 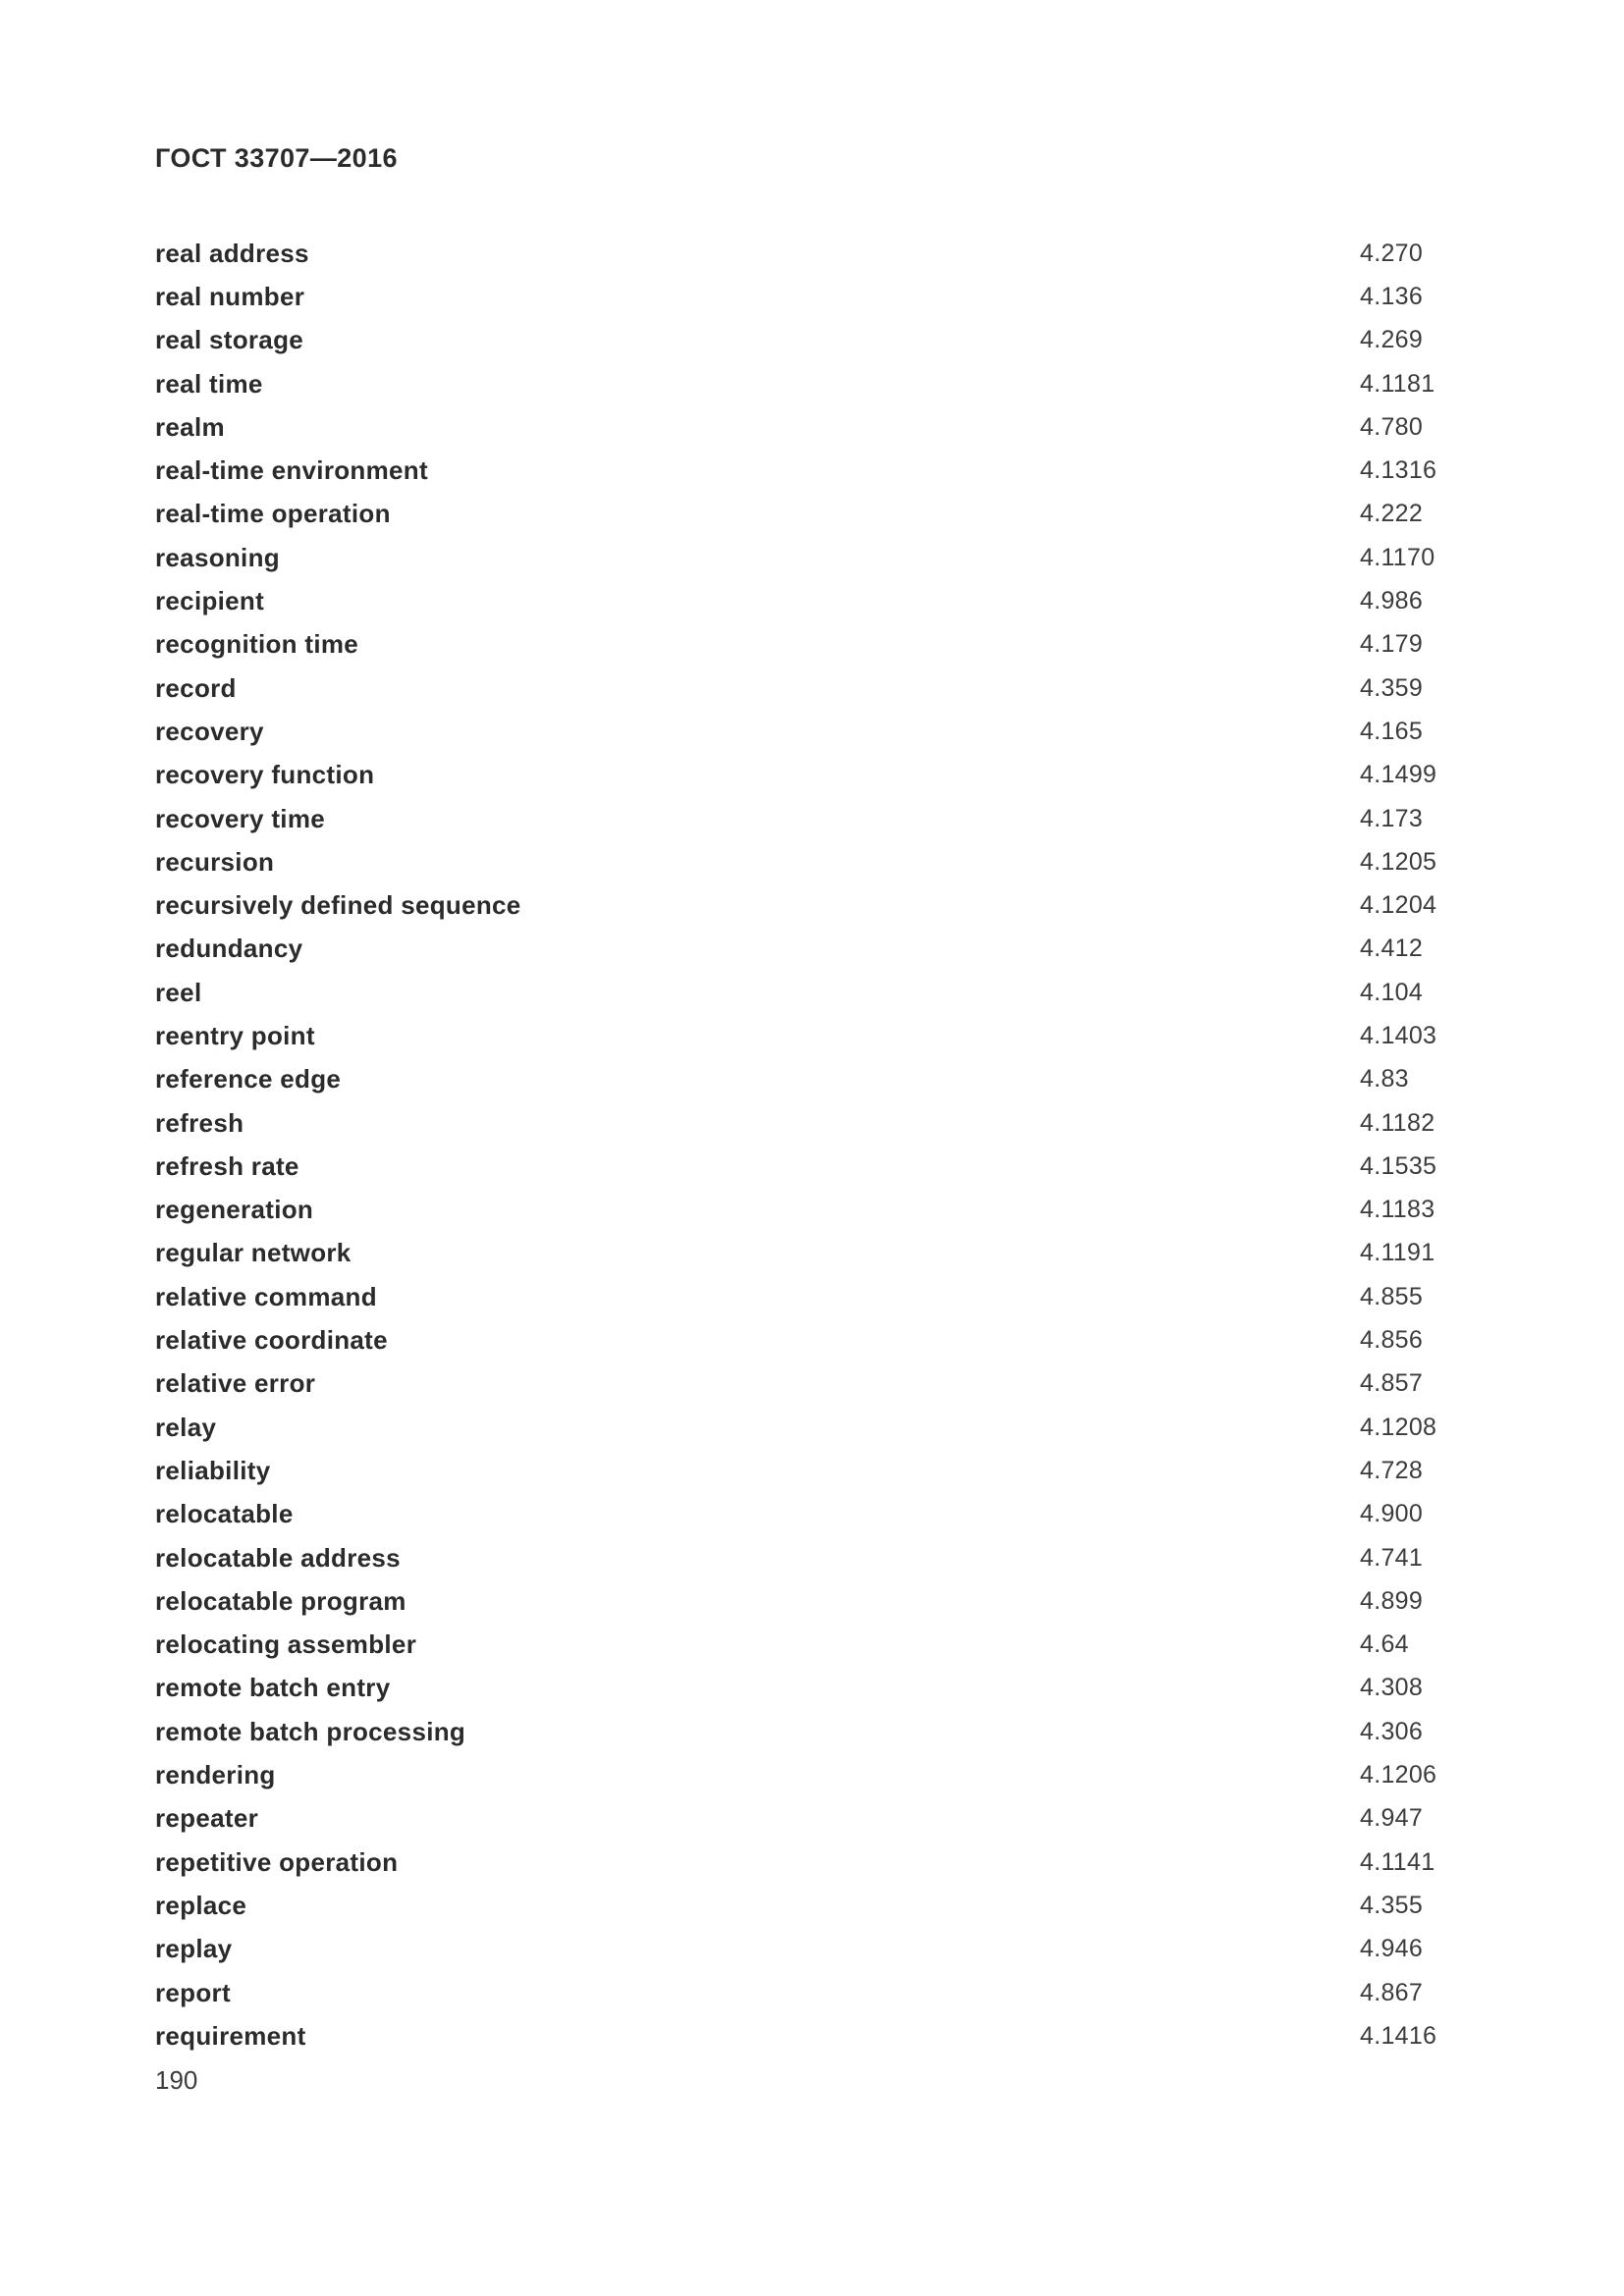 What do you see at coordinates (1397, 383) in the screenshot?
I see `index-ref: 4.1181` at bounding box center [1397, 383].